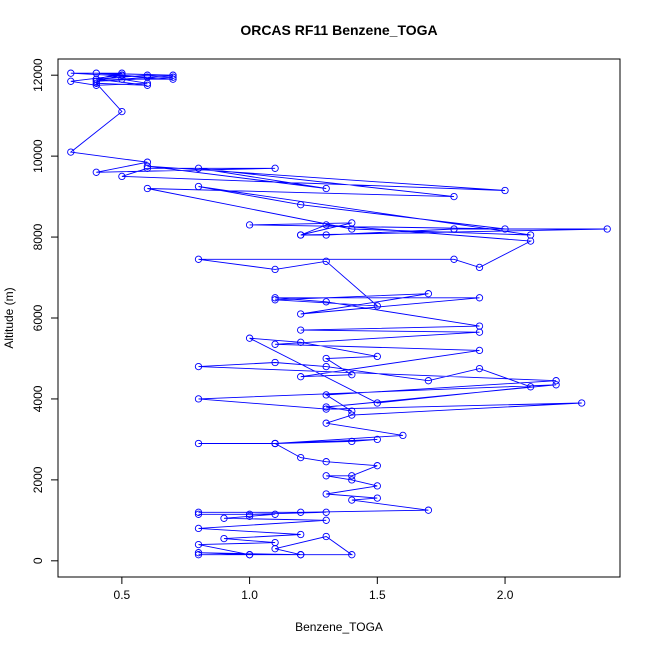  What do you see at coordinates (38, 479) in the screenshot?
I see `y-tick-label: 2000` at bounding box center [38, 479].